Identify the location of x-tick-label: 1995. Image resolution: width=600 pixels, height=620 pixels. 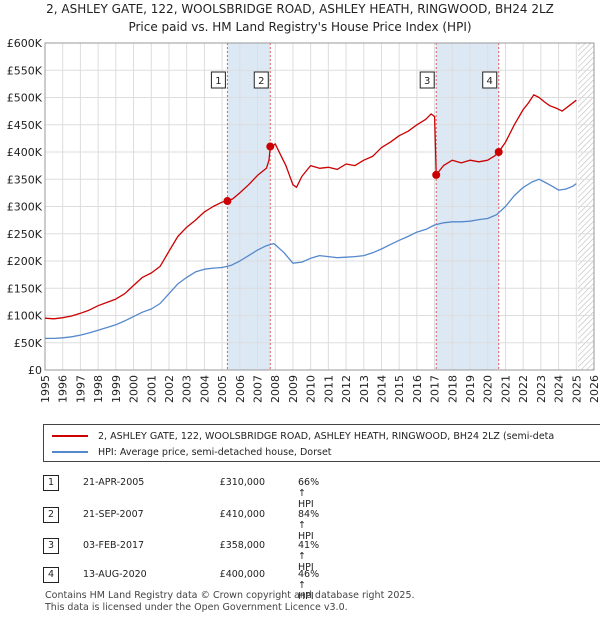
(45, 389).